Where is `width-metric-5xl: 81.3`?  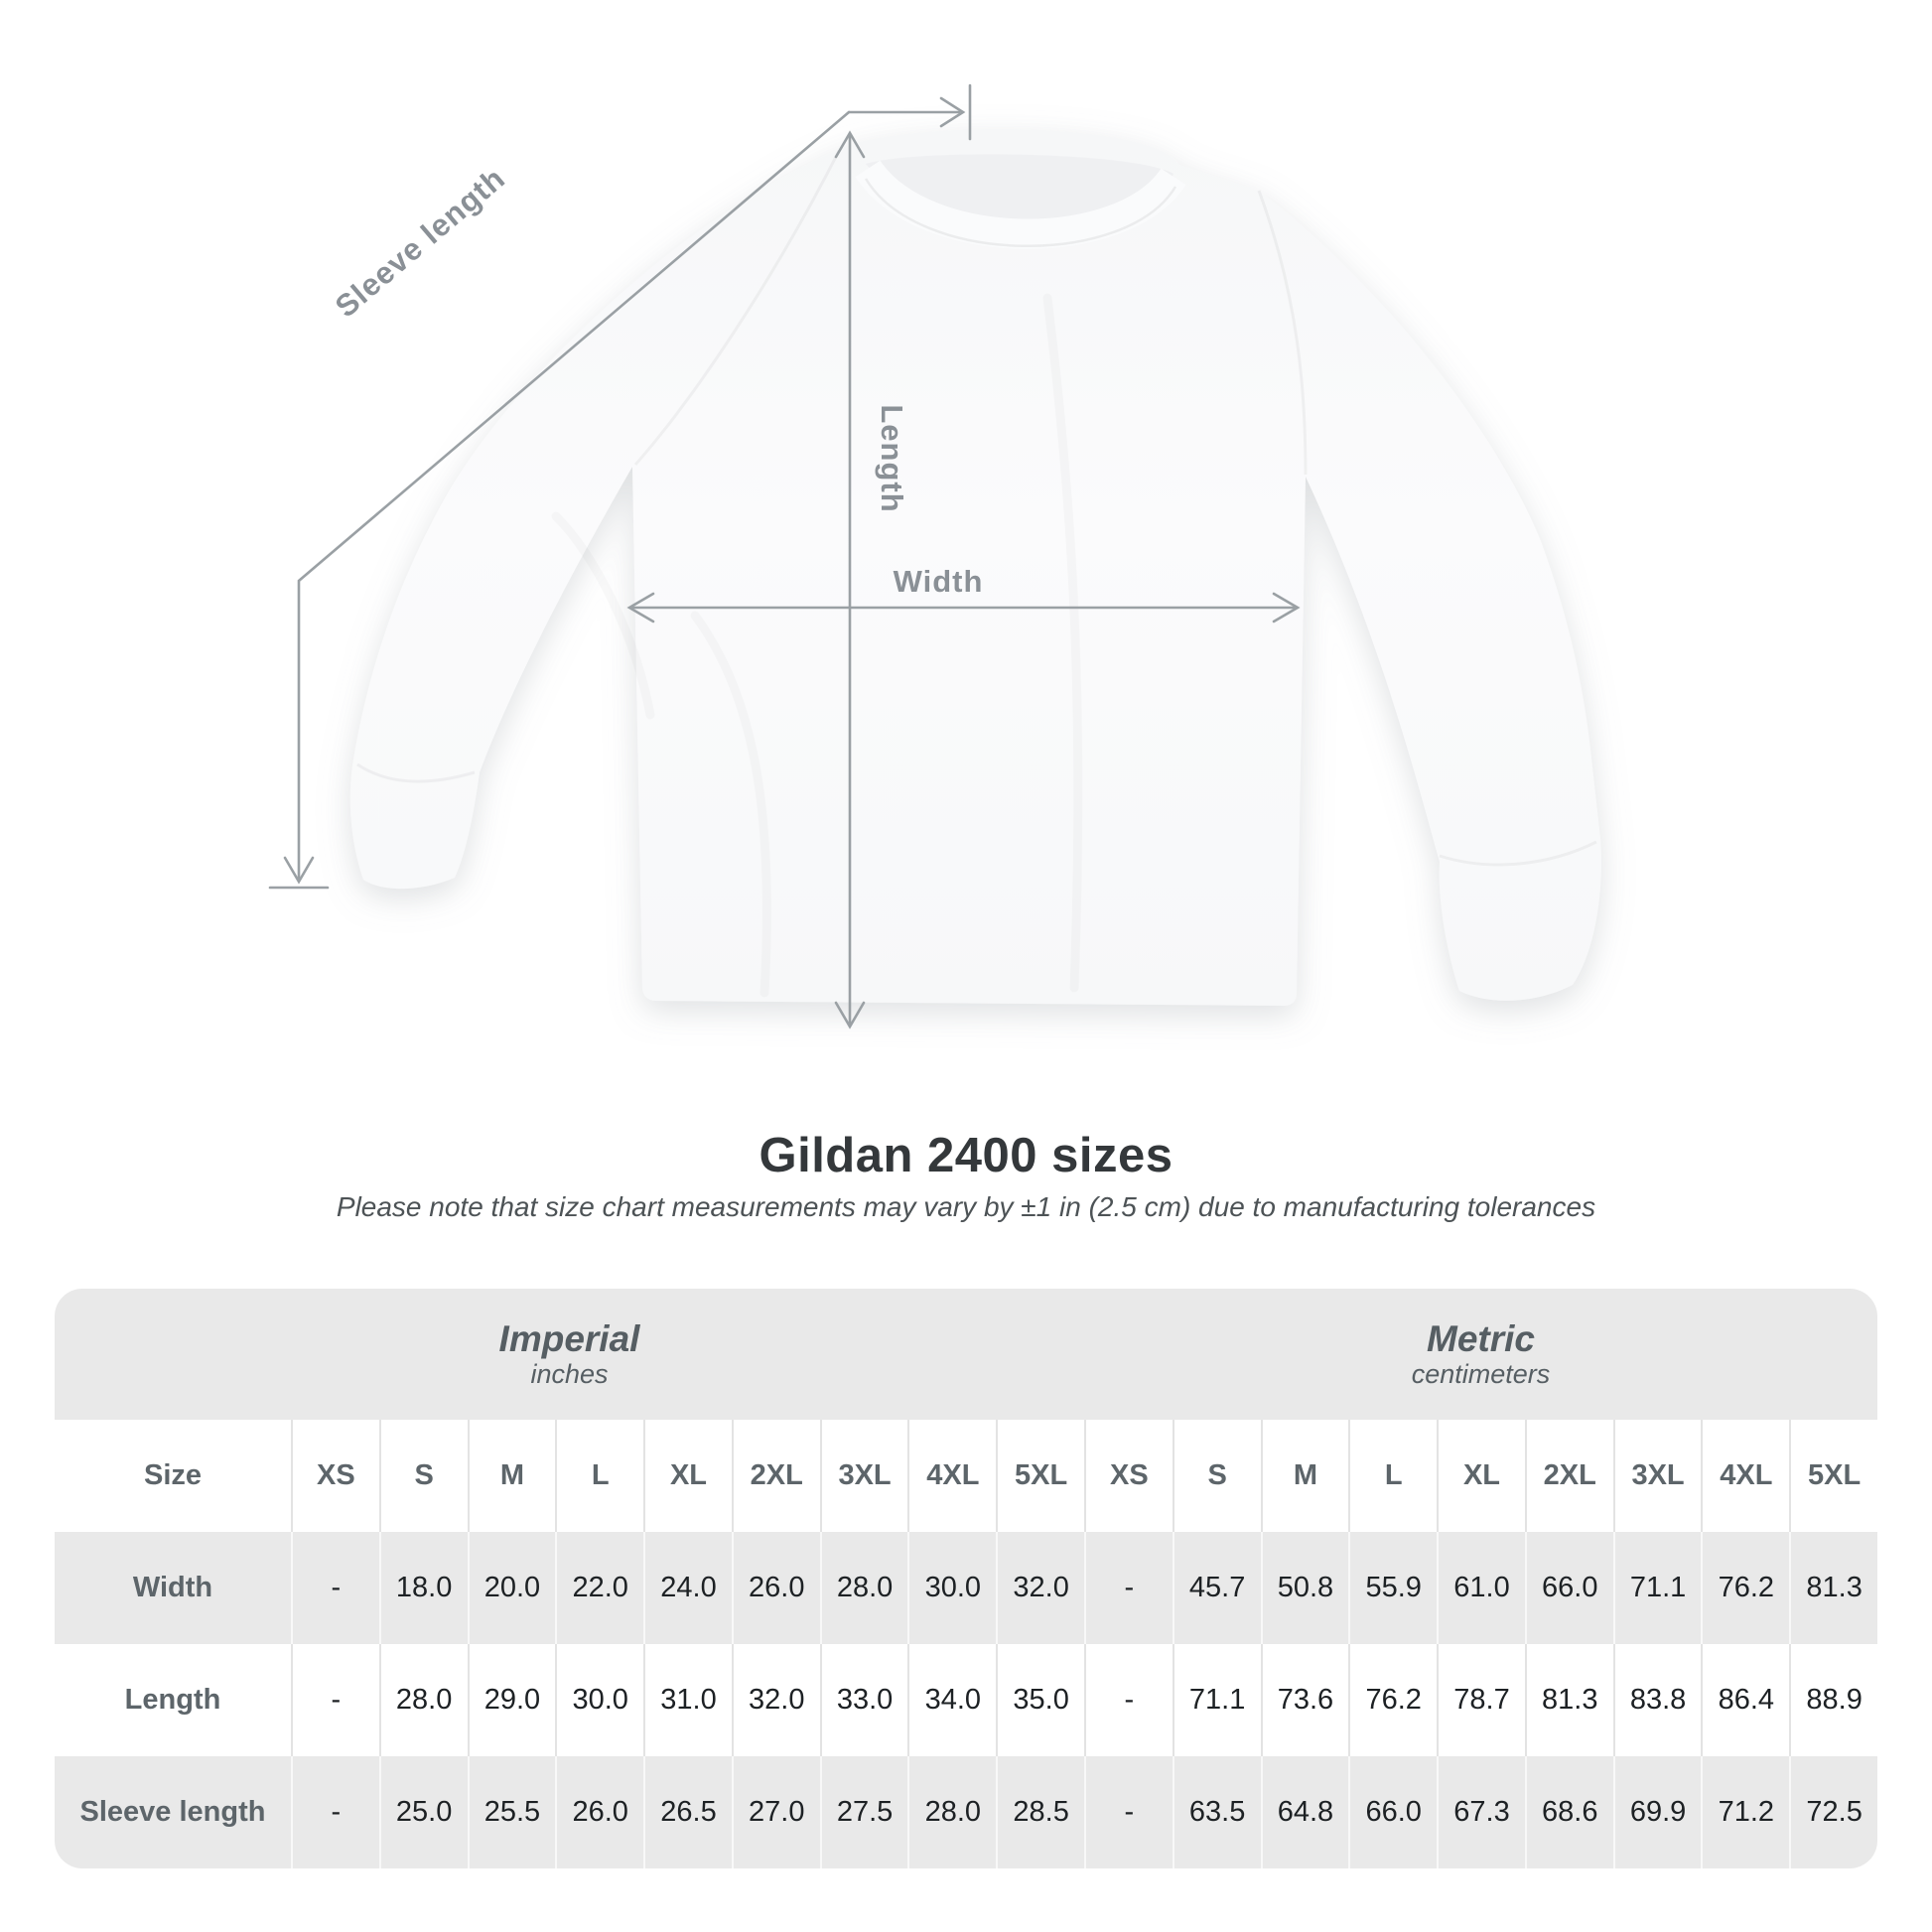 width-metric-5xl: 81.3 is located at coordinates (1833, 1588).